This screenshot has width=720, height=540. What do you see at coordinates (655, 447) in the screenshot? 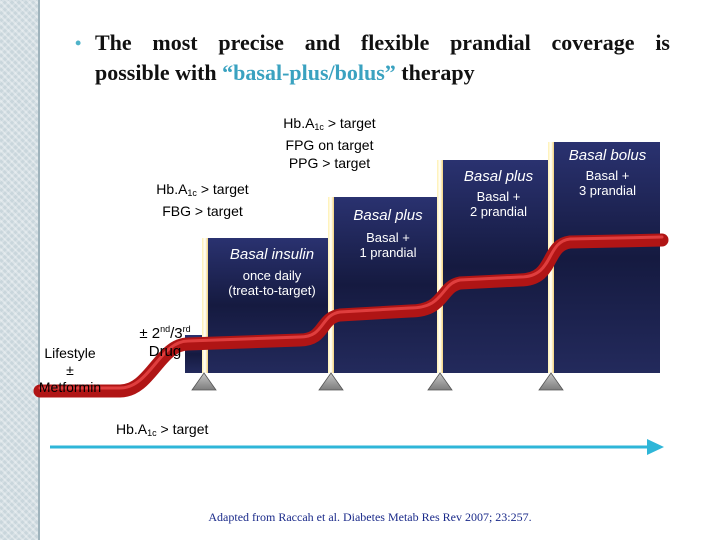
I see `arrow-head-icon` at bounding box center [655, 447].